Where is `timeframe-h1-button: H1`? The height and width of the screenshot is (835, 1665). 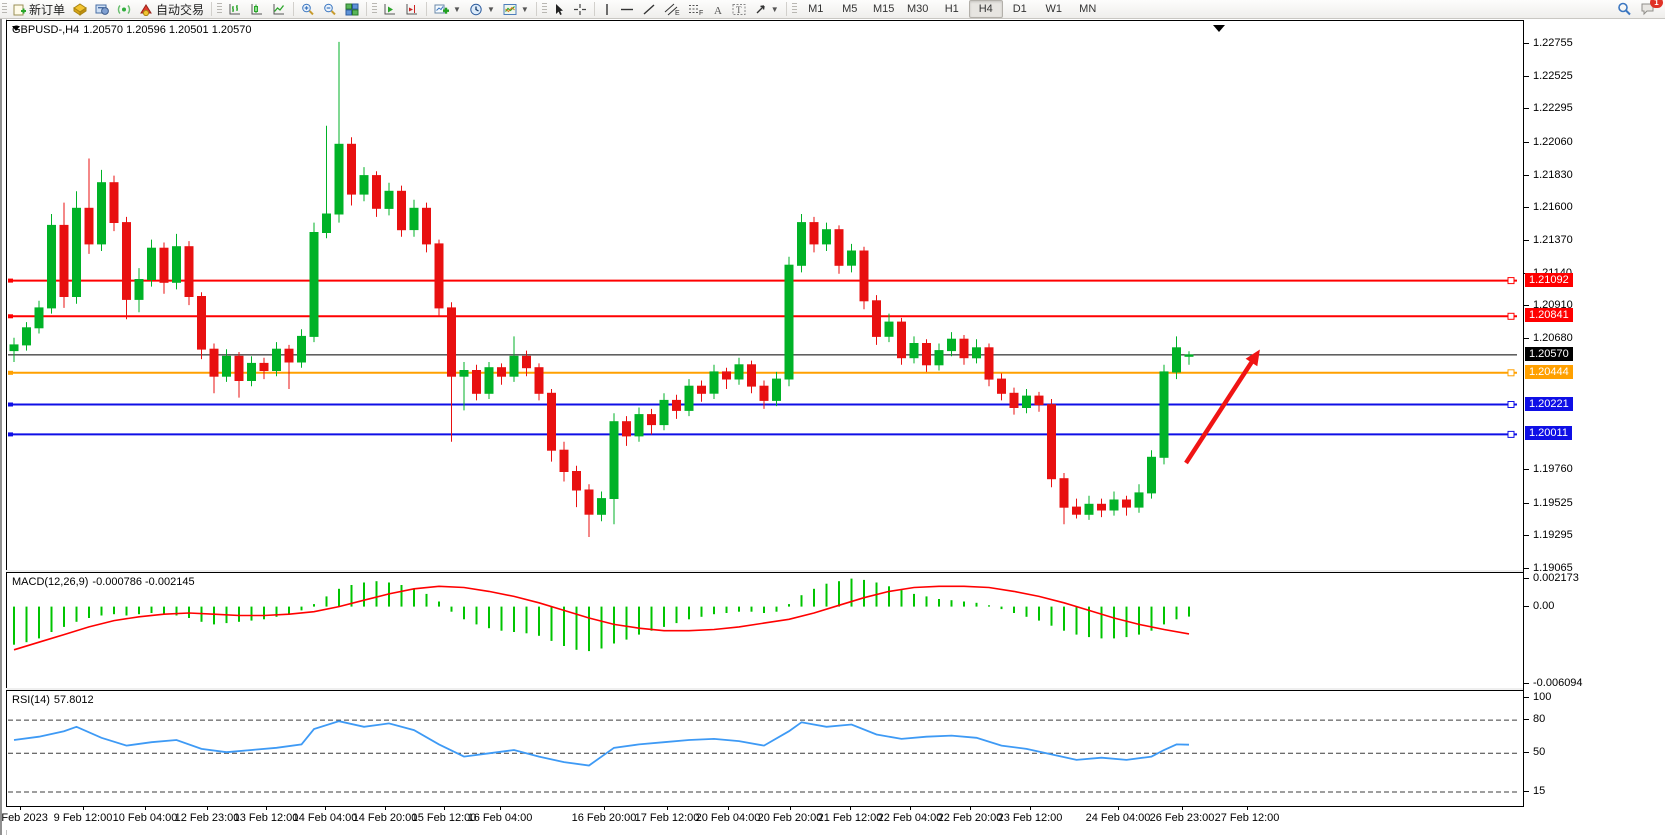 timeframe-h1-button: H1 is located at coordinates (951, 9).